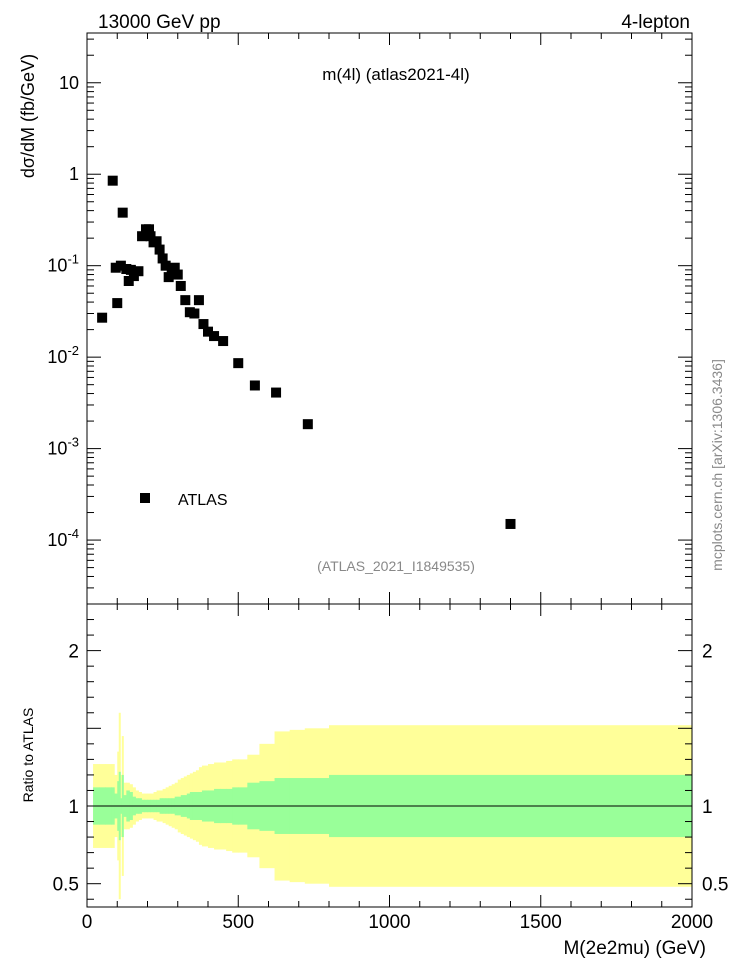  What do you see at coordinates (63, 355) in the screenshot?
I see `main-y-tick-label: 10⁻²` at bounding box center [63, 355].